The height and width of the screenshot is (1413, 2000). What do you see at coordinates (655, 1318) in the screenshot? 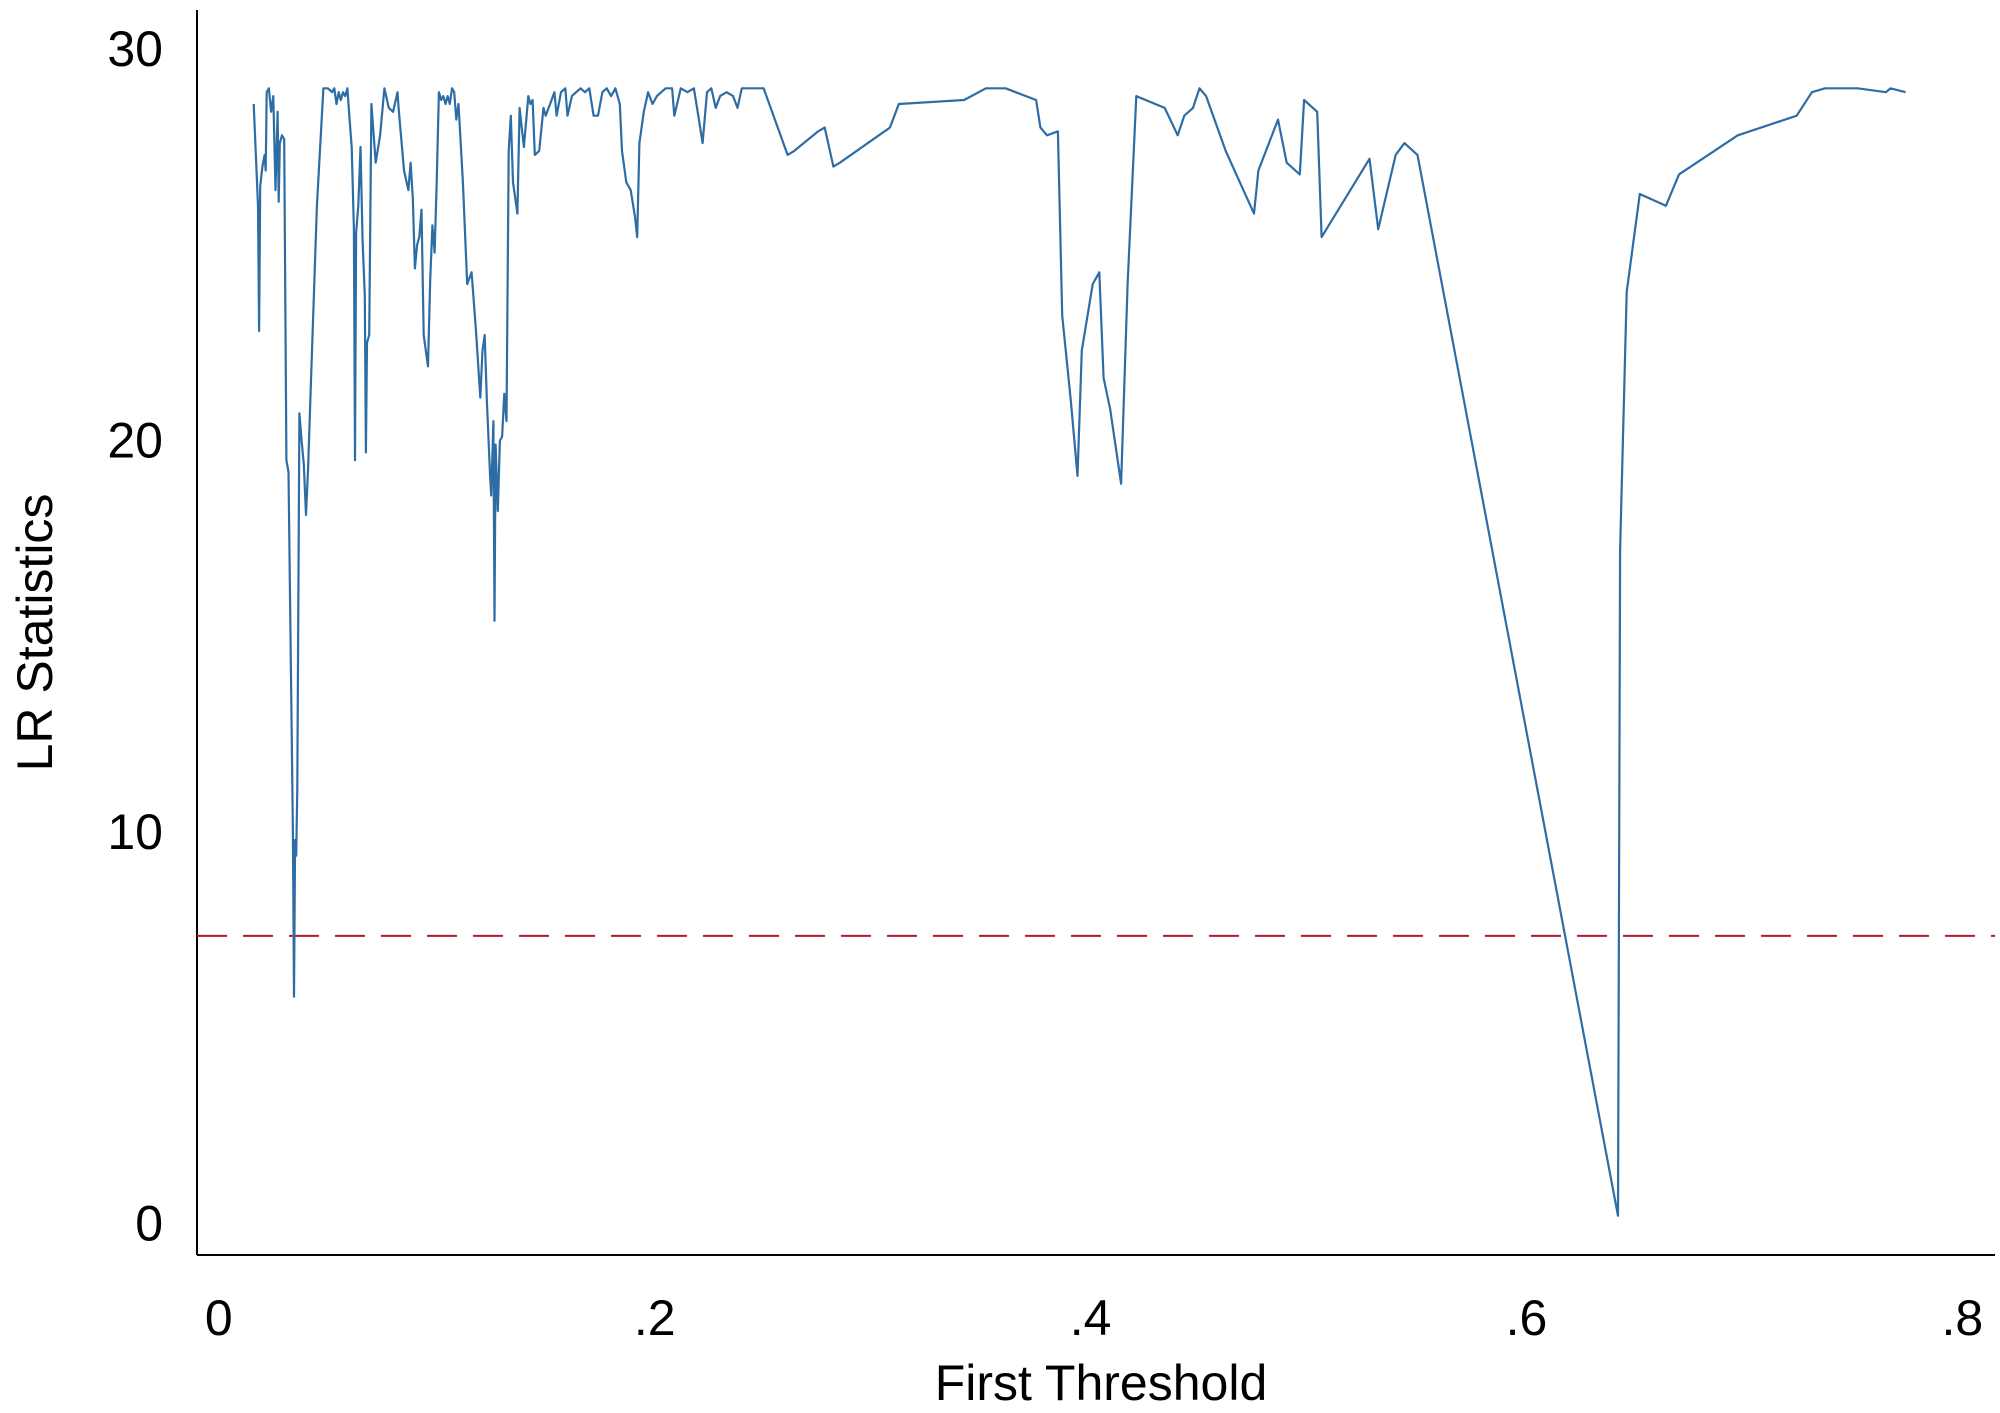
I see `x-tick-label: .2` at bounding box center [655, 1318].